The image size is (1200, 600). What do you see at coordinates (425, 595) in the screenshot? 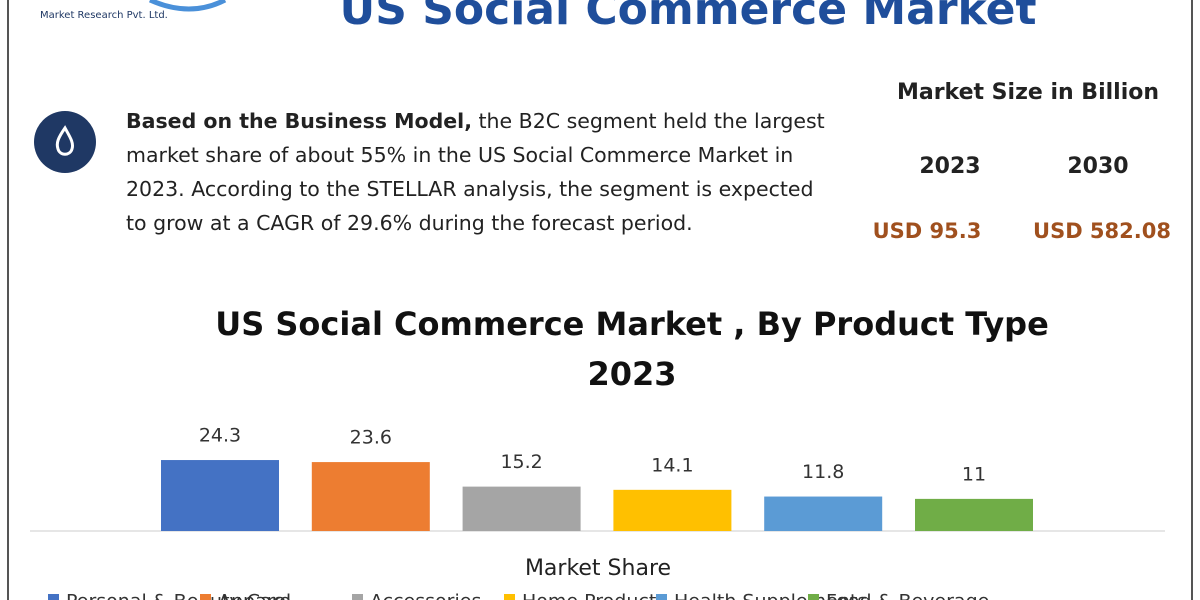
I see `legend-label: Accessories` at bounding box center [425, 595].